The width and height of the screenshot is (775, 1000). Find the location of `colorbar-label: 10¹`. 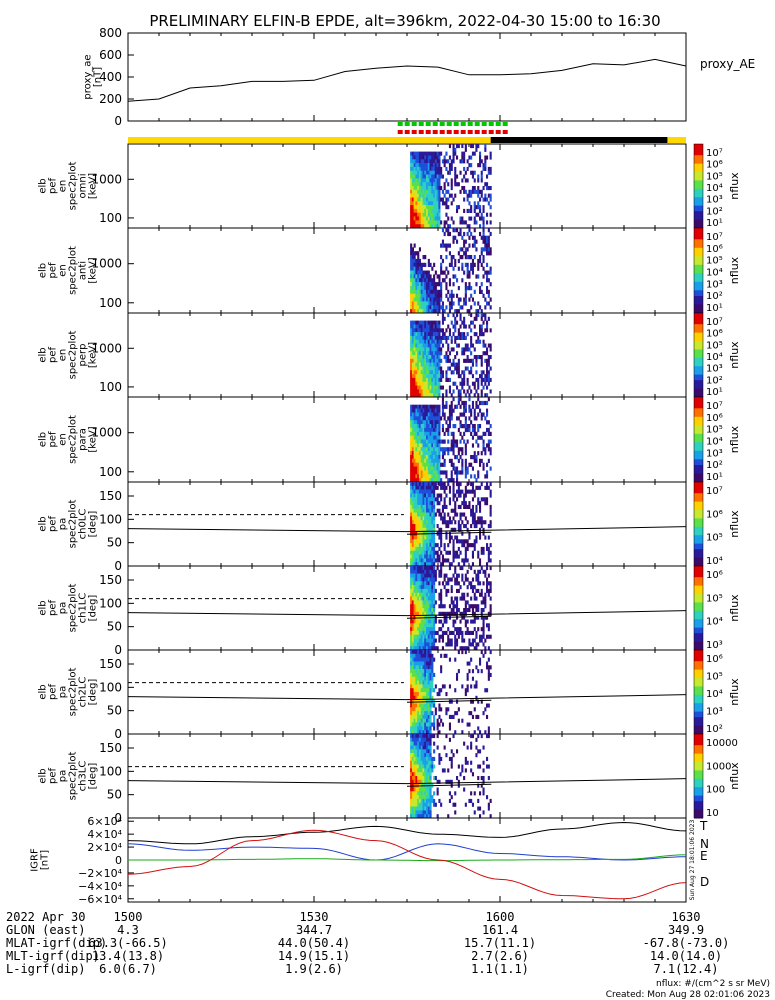

colorbar-label: 10¹ is located at coordinates (714, 392).